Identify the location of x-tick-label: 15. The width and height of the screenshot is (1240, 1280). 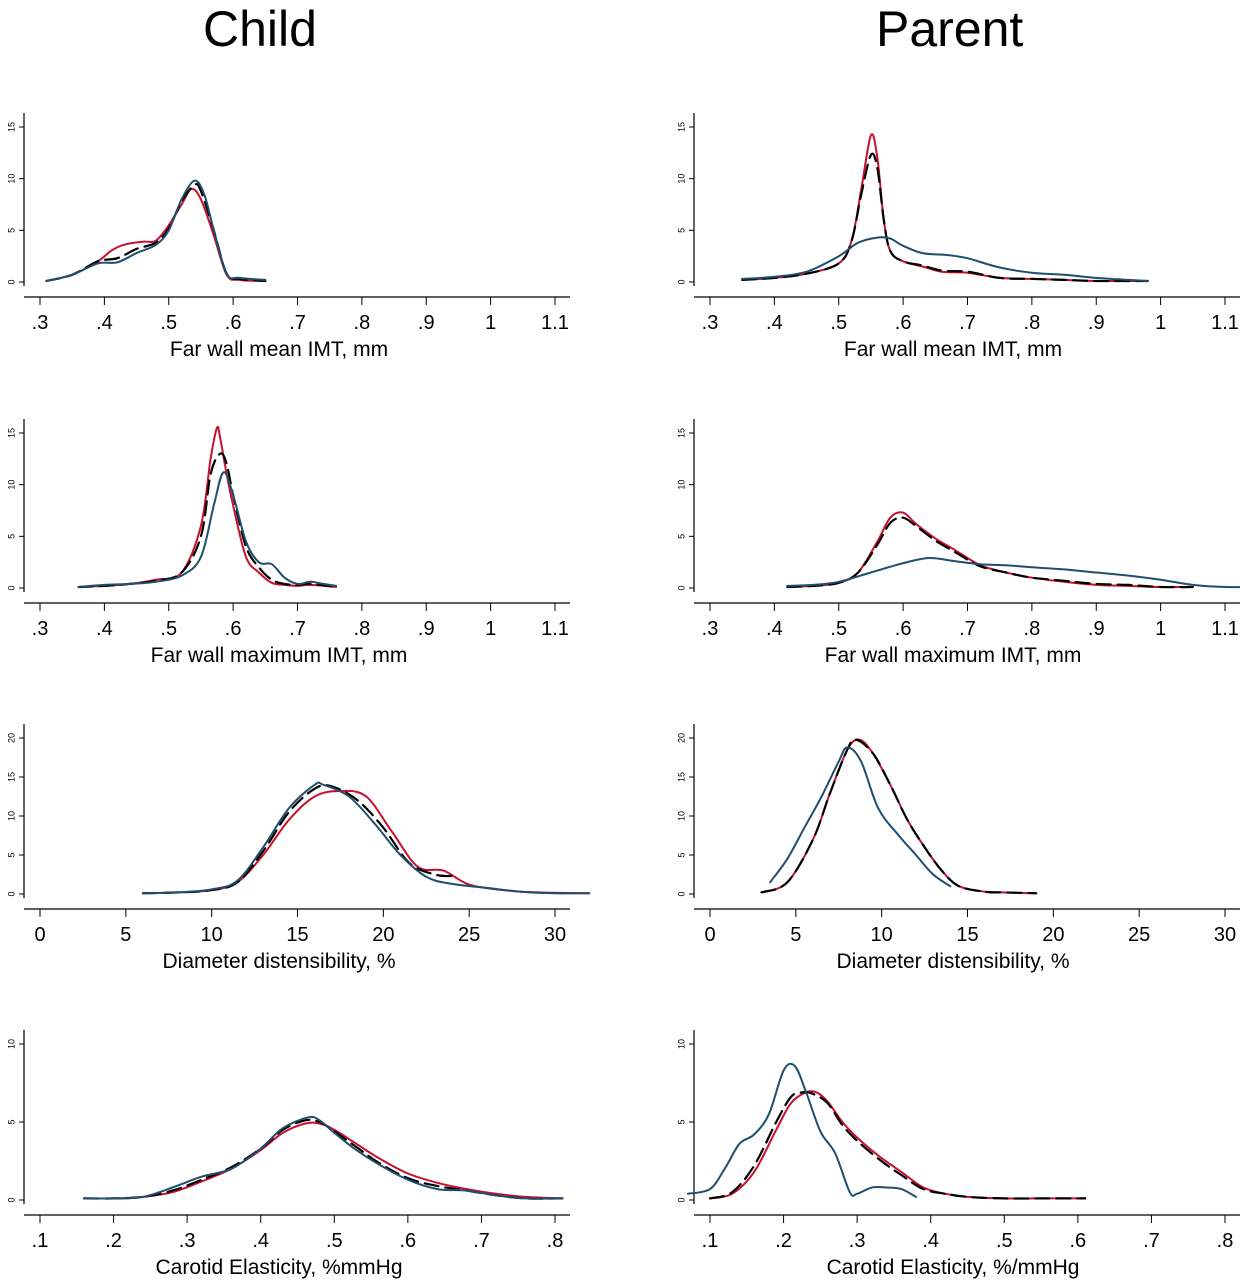
(967, 935).